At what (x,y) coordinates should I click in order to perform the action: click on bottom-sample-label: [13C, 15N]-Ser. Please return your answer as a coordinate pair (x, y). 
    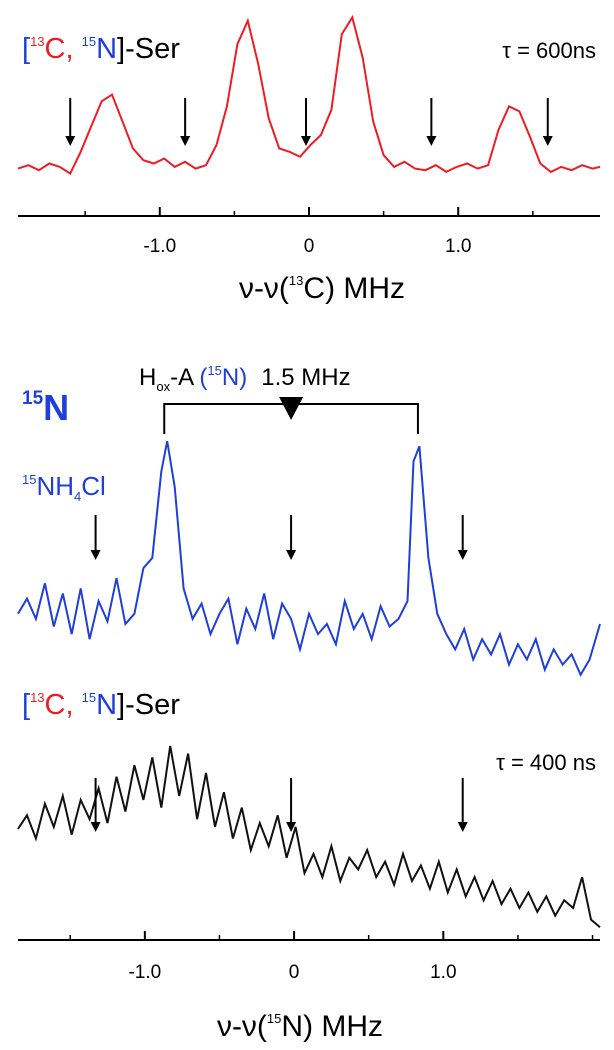
    Looking at the image, I should click on (101, 705).